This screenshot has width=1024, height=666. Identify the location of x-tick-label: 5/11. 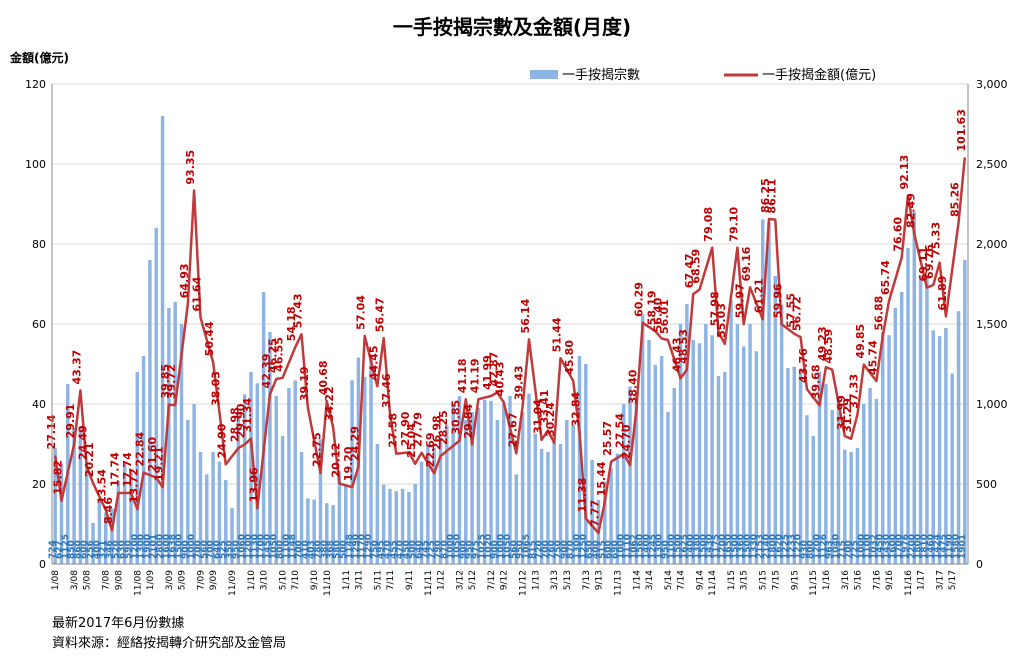
(378, 580).